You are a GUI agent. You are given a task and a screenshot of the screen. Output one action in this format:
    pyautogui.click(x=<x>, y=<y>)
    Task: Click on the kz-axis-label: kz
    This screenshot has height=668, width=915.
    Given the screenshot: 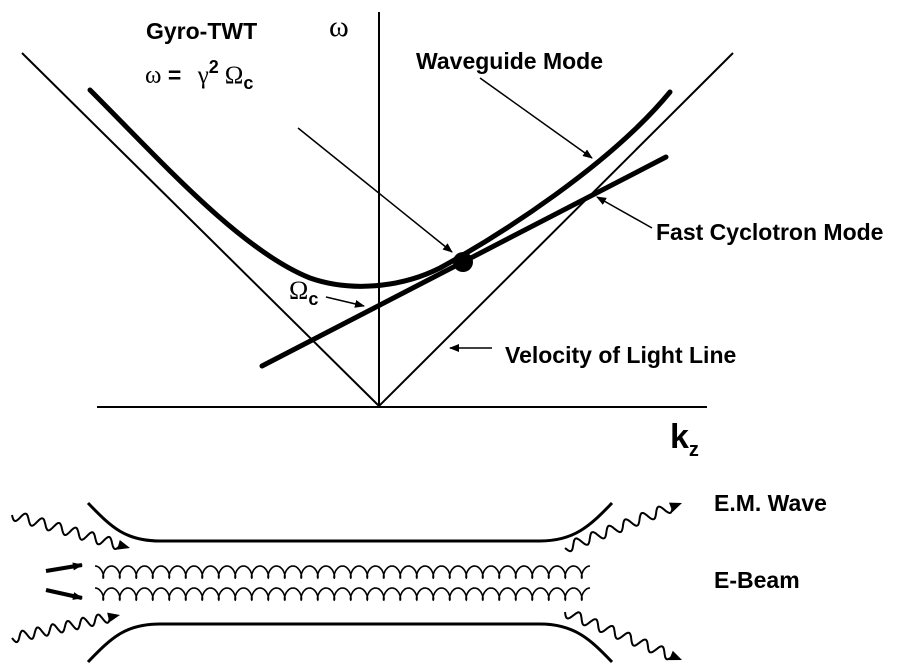 What is the action you would take?
    pyautogui.click(x=684, y=439)
    